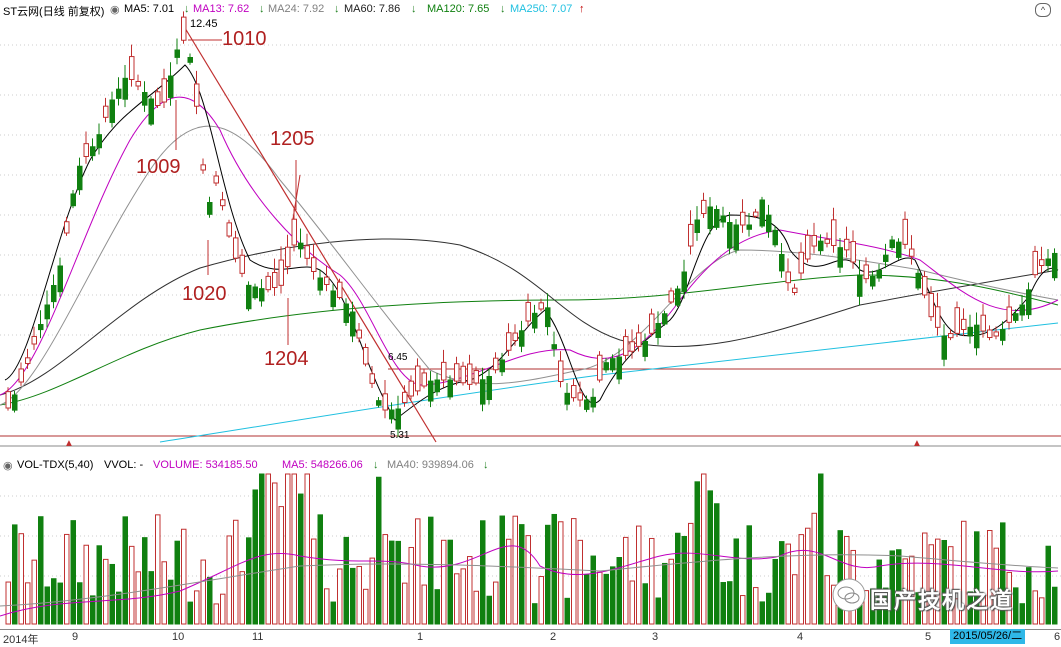 The height and width of the screenshot is (647, 1061). I want to click on settings-icon: ◉, so click(8, 466).